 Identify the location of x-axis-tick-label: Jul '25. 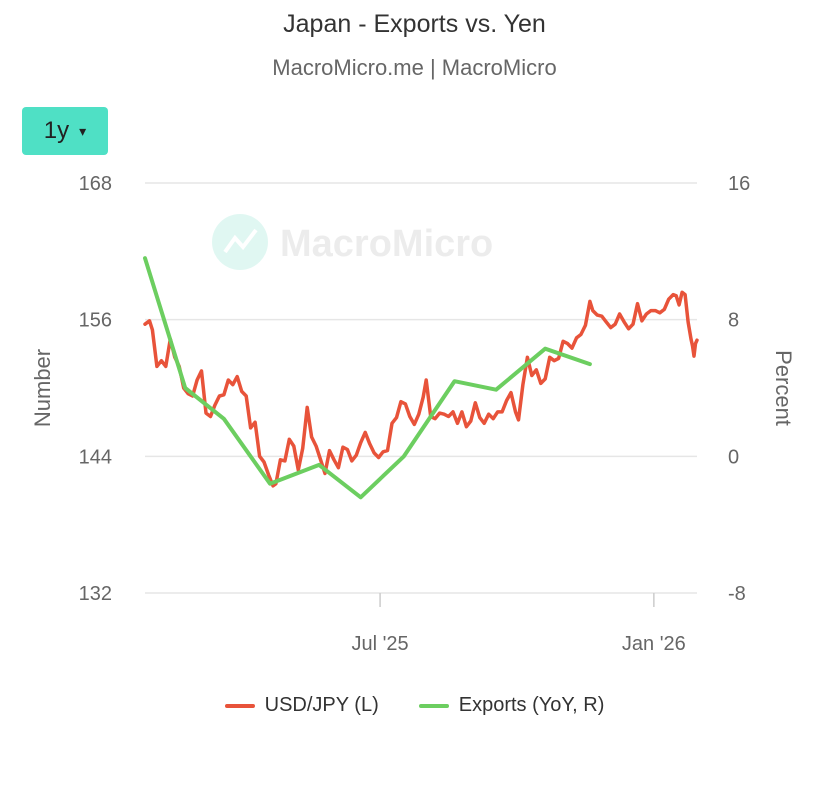
(379, 644).